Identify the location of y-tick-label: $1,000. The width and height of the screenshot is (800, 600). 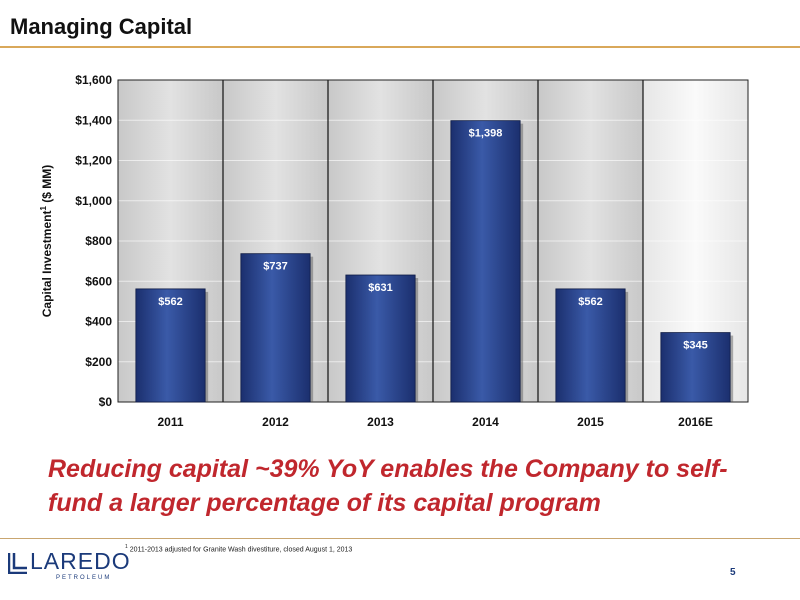
(93, 201).